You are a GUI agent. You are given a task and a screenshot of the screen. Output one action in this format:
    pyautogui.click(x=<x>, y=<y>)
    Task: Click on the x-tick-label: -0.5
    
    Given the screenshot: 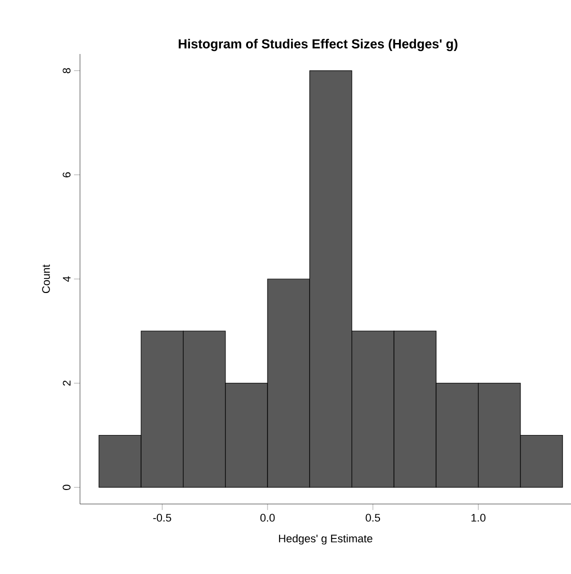 What is the action you would take?
    pyautogui.click(x=162, y=518)
    